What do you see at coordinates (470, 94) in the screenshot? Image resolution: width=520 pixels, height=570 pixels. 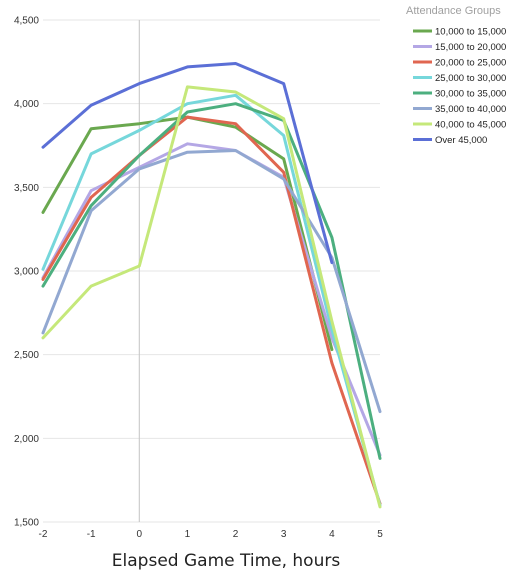 I see `legend-label: 30,000 to 35,000` at bounding box center [470, 94].